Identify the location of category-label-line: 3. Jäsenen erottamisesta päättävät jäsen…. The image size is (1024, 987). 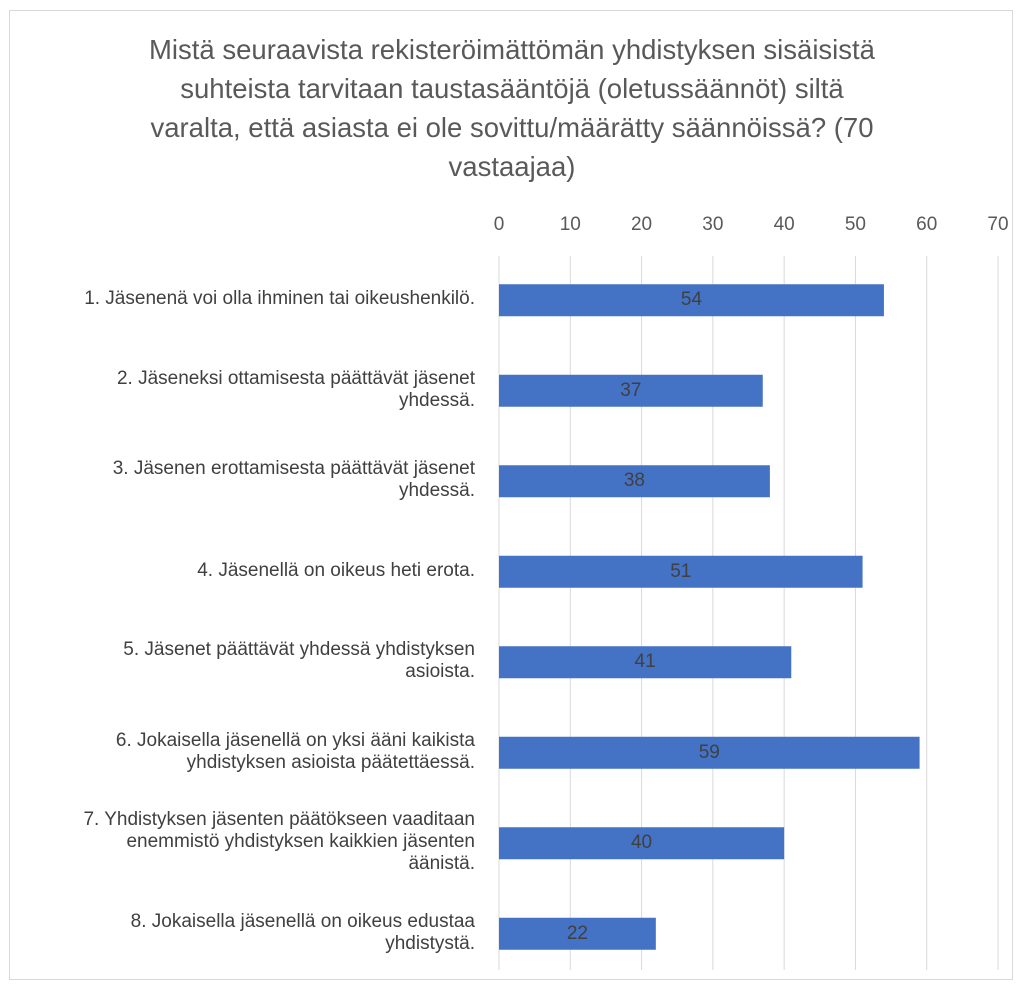
(293, 469).